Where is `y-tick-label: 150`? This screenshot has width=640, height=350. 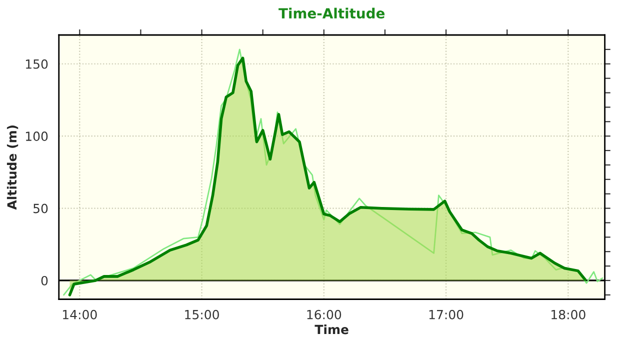 y-tick-label: 150 is located at coordinates (37, 64).